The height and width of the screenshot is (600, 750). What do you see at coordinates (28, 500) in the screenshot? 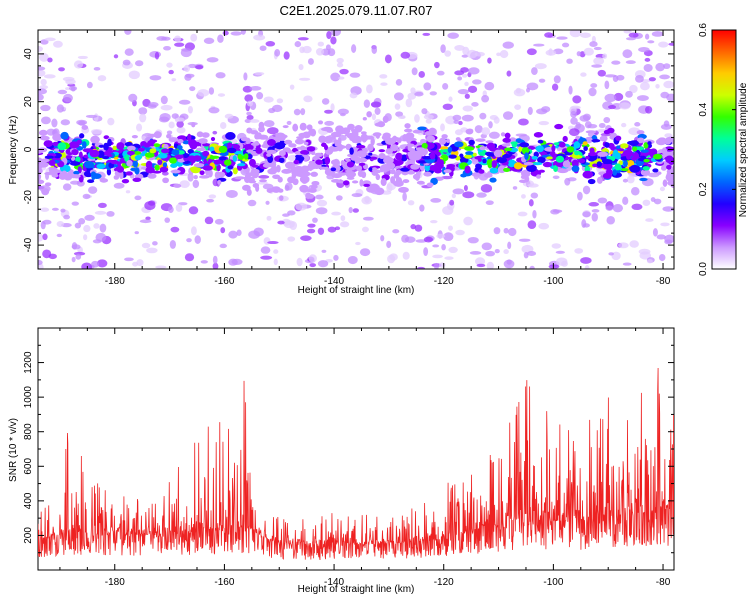
I see `y-tick-label: 400` at bounding box center [28, 500].